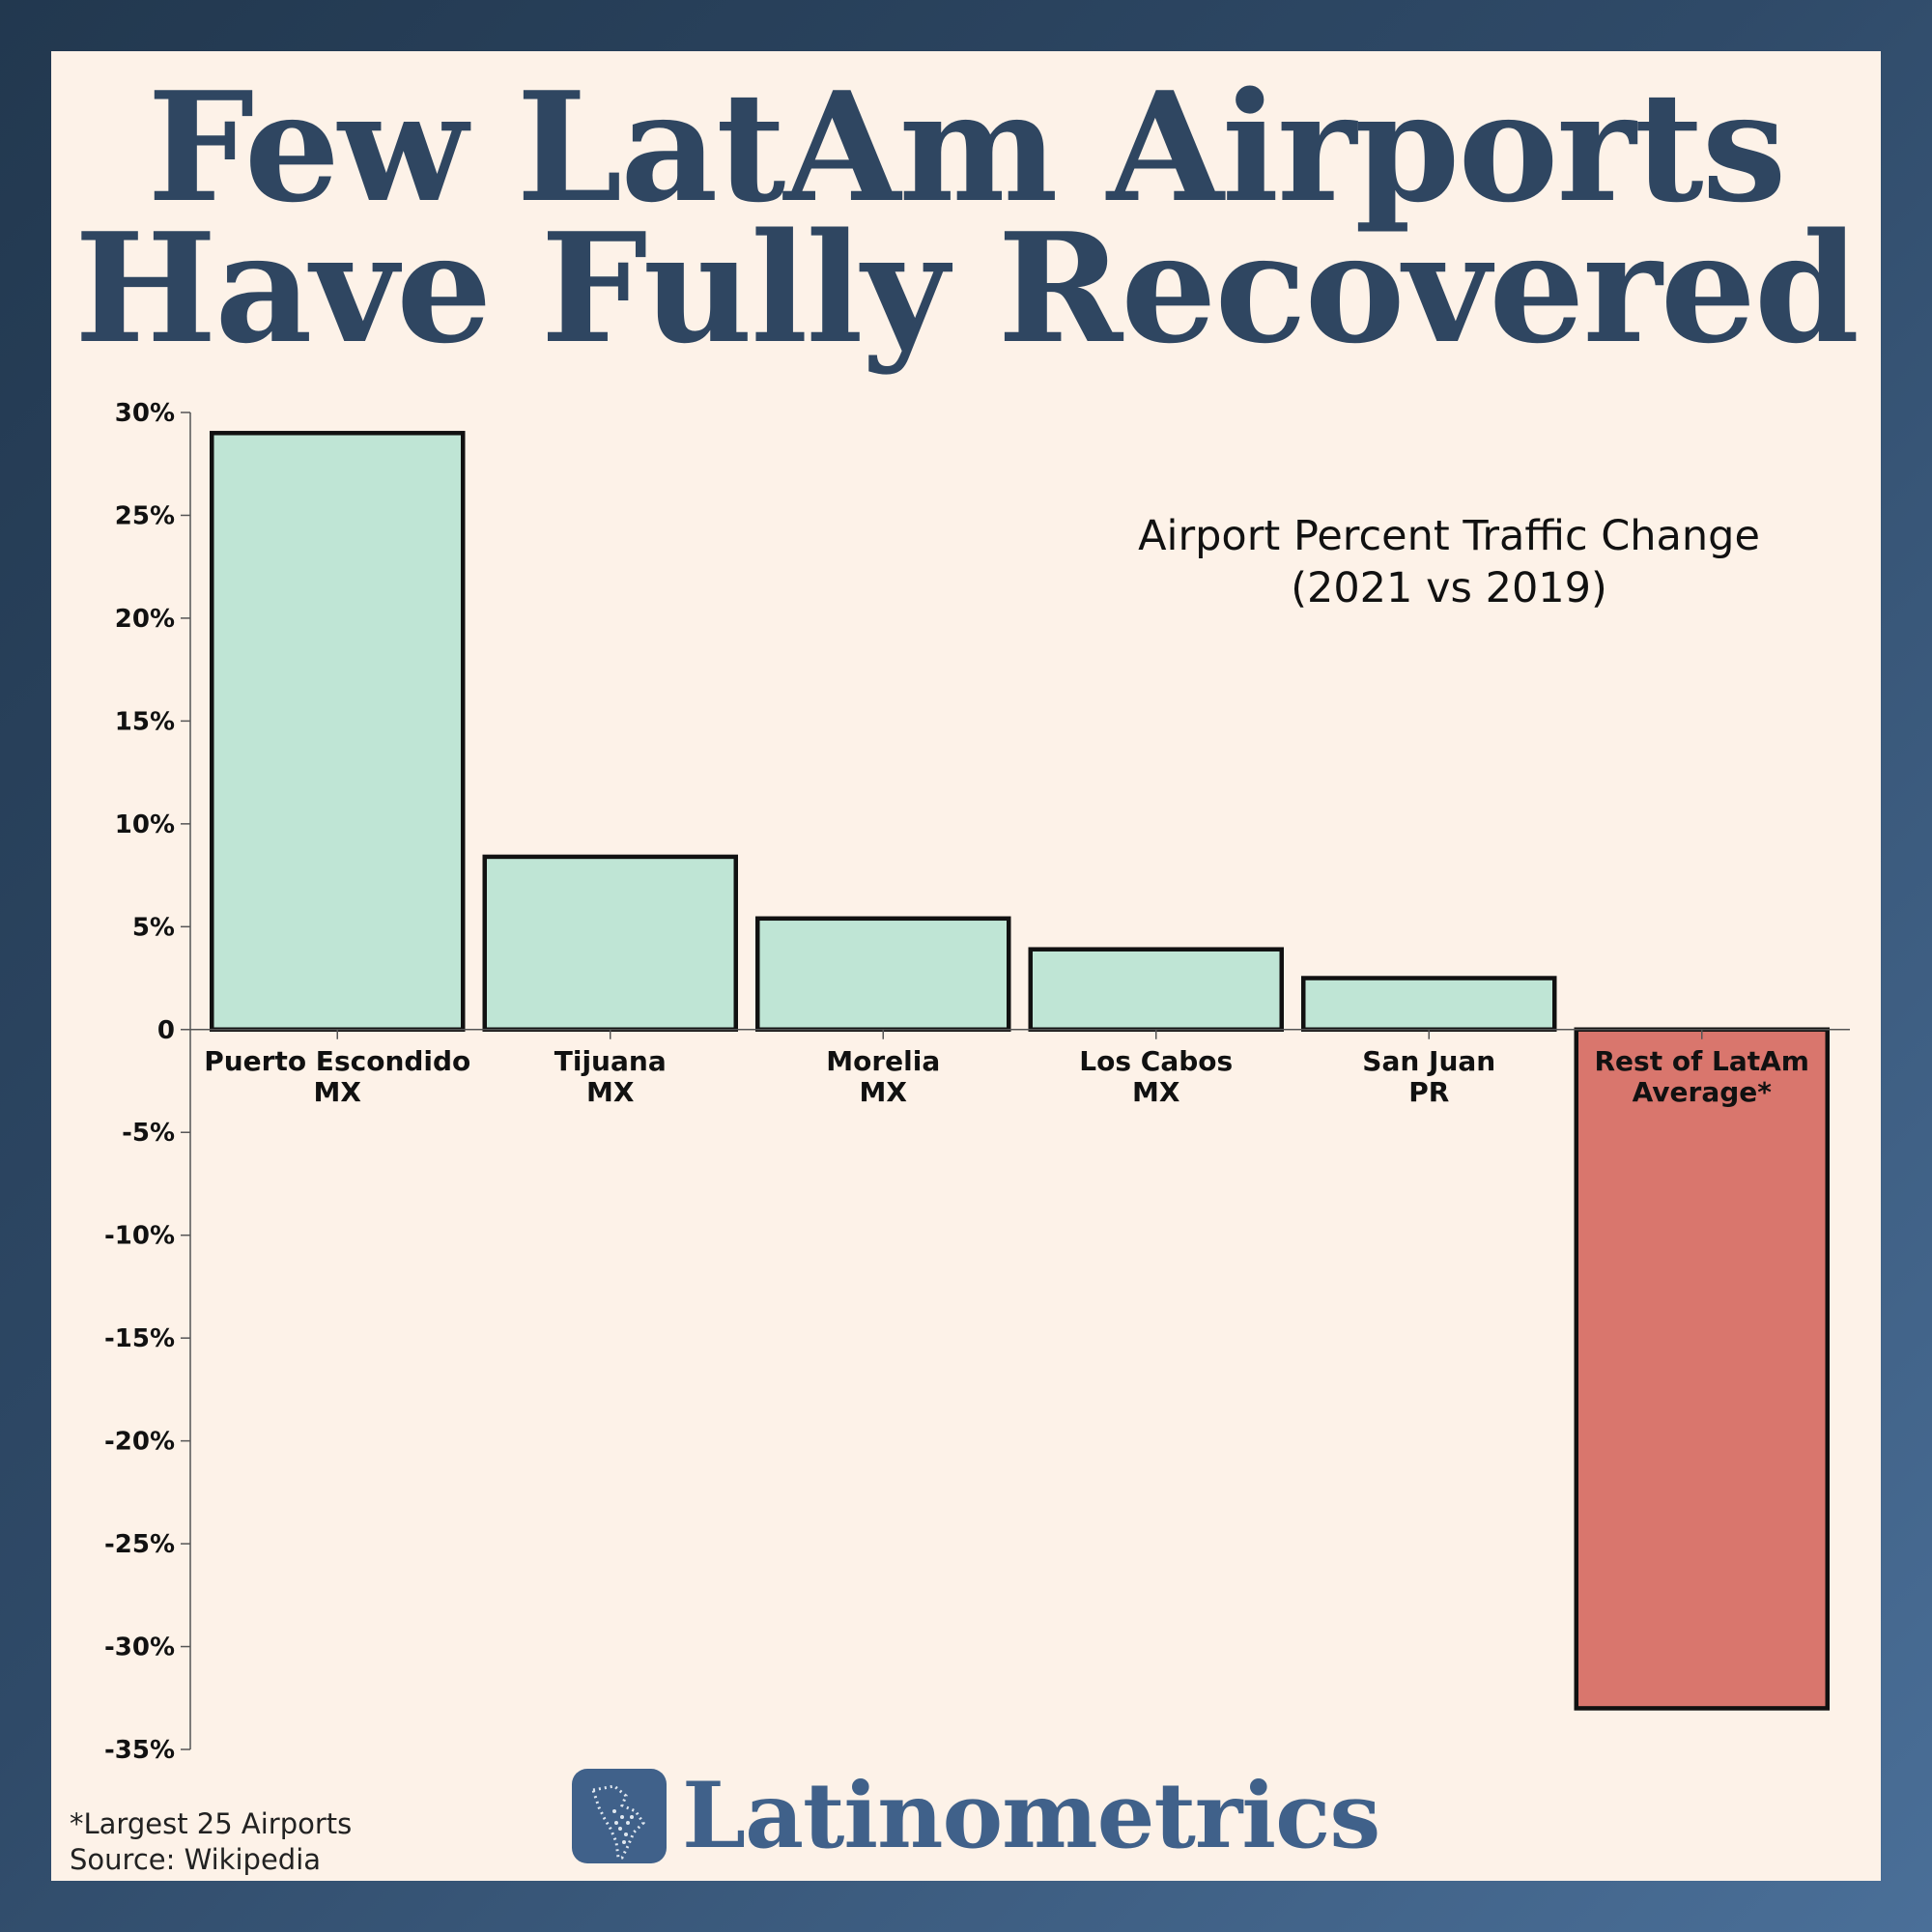 This screenshot has height=1932, width=1932. Describe the element at coordinates (966, 147) in the screenshot. I see `title-line-1: Few LatAm Airports` at that location.